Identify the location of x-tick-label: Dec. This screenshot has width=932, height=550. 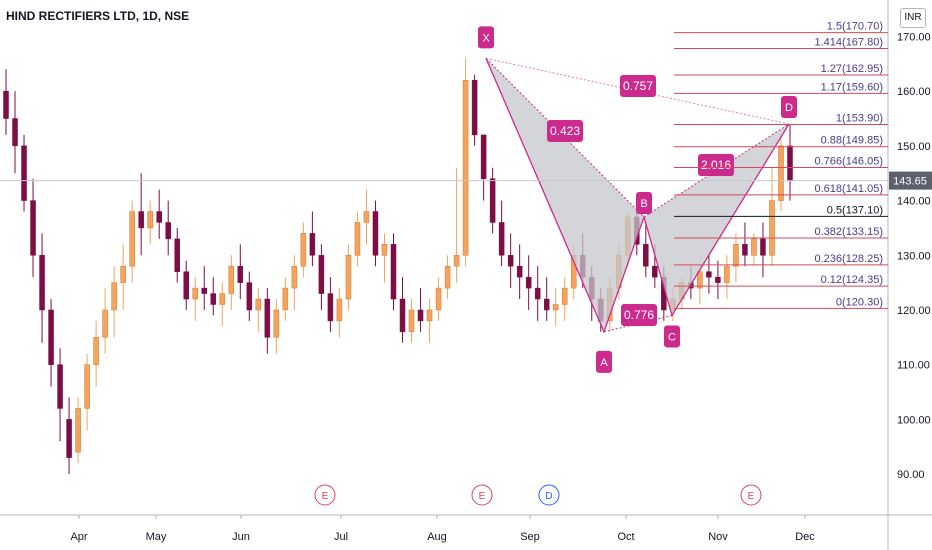
(805, 537).